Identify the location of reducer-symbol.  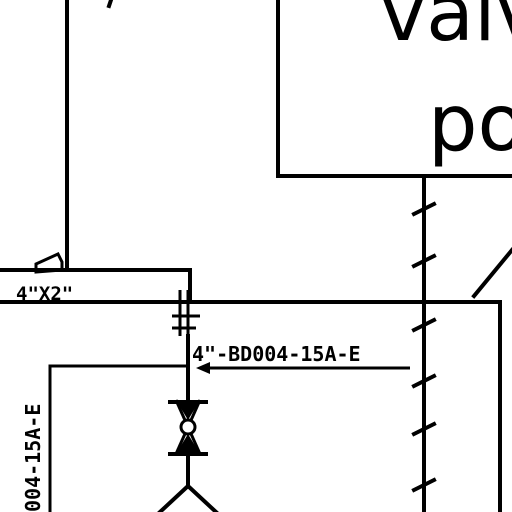
(49, 263).